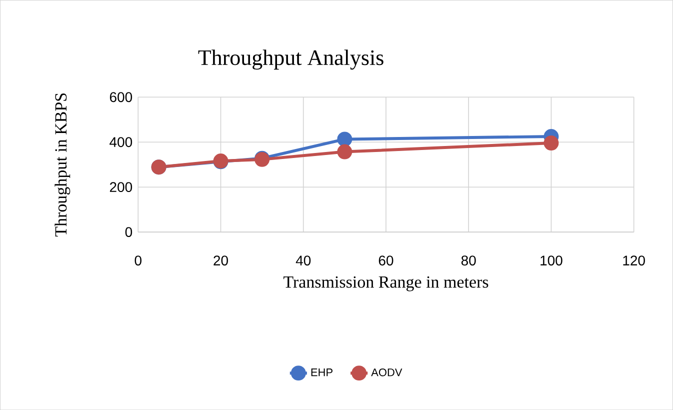  I want to click on x-tick-label: 100, so click(551, 260).